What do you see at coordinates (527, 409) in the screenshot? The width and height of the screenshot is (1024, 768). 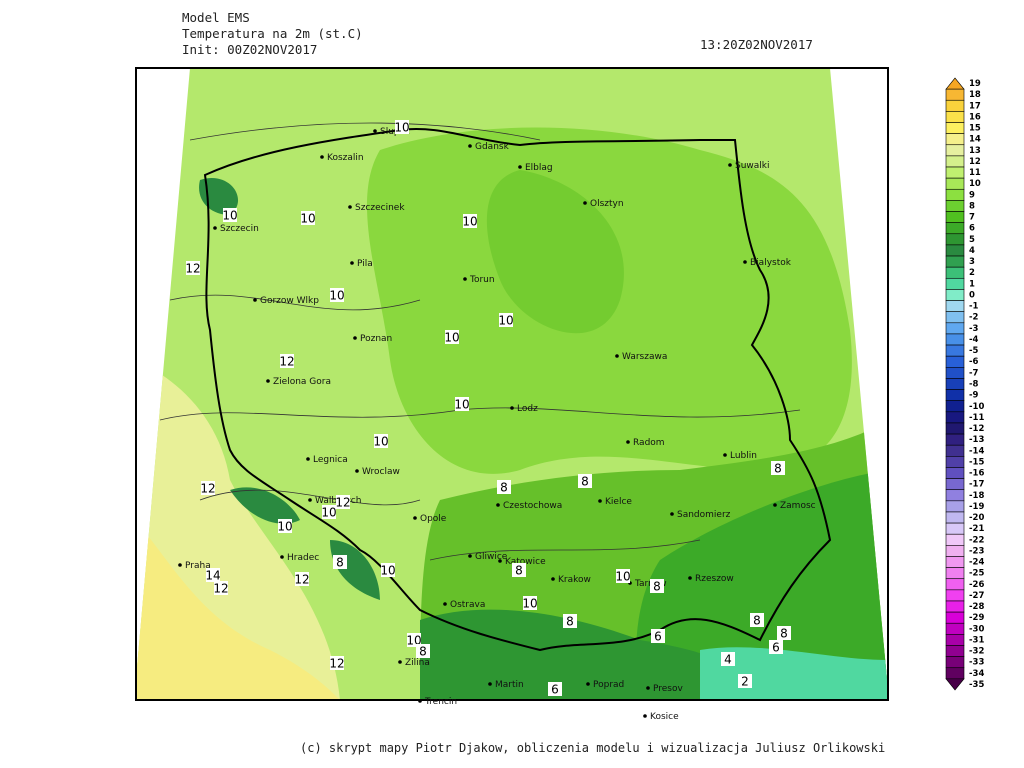 I see `city-name: Lodz` at bounding box center [527, 409].